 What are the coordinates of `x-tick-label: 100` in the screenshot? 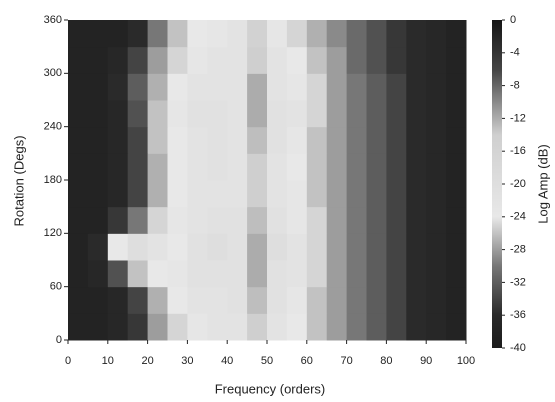 It's located at (466, 361).